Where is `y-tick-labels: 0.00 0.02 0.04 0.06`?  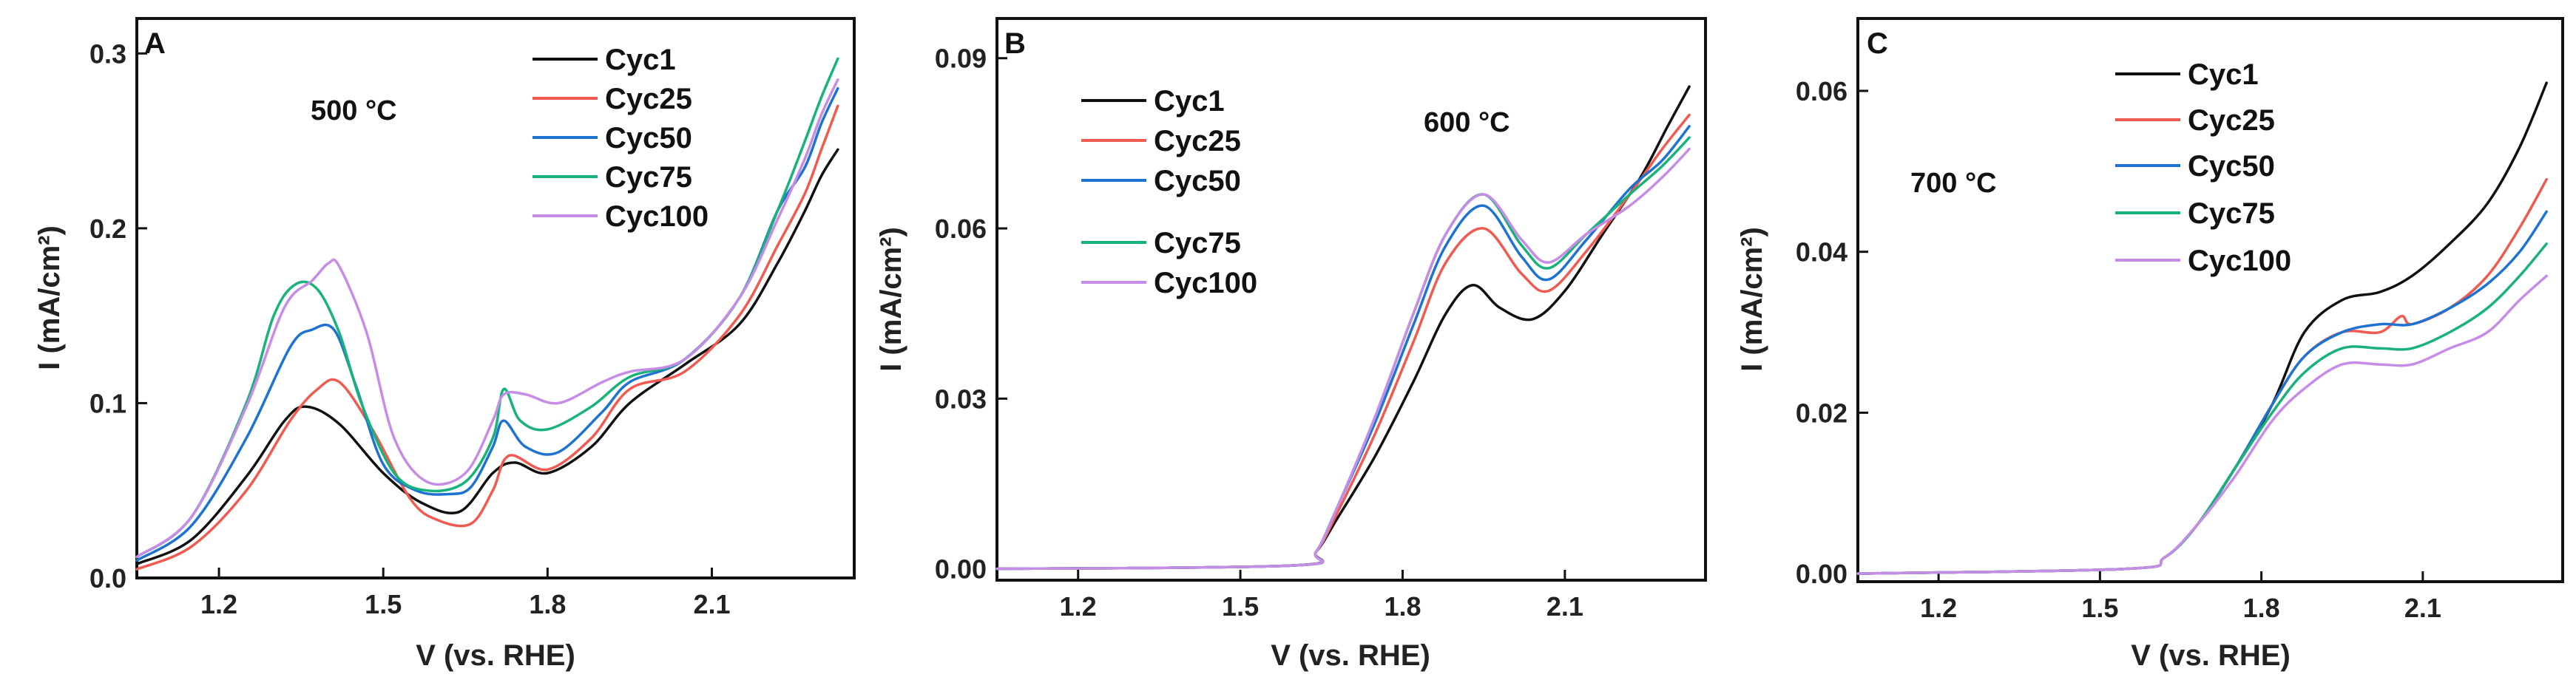 y-tick-labels: 0.00 0.02 0.04 0.06 is located at coordinates (1822, 332).